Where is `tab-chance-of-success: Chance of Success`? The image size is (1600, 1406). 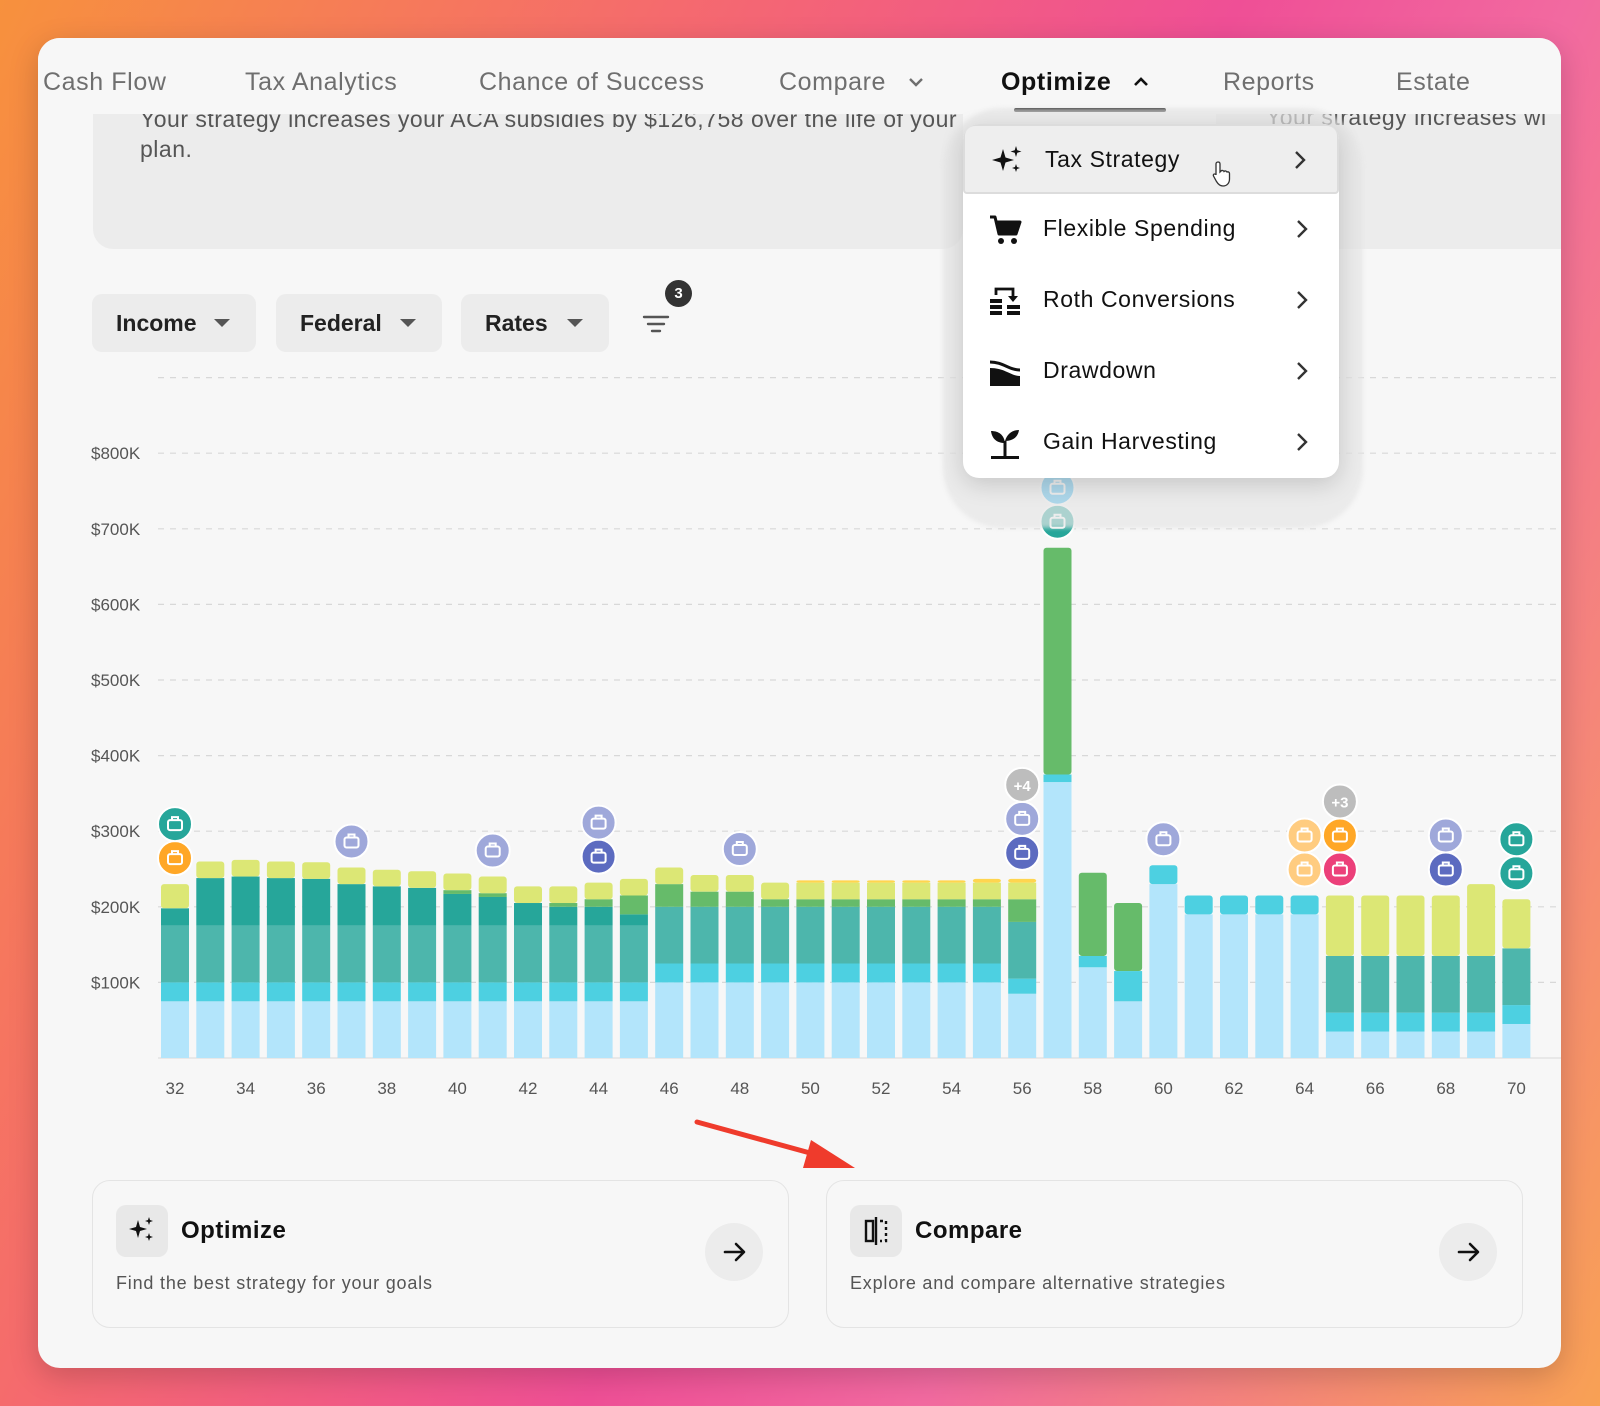
tab-chance-of-success: Chance of Success is located at coordinates (592, 82).